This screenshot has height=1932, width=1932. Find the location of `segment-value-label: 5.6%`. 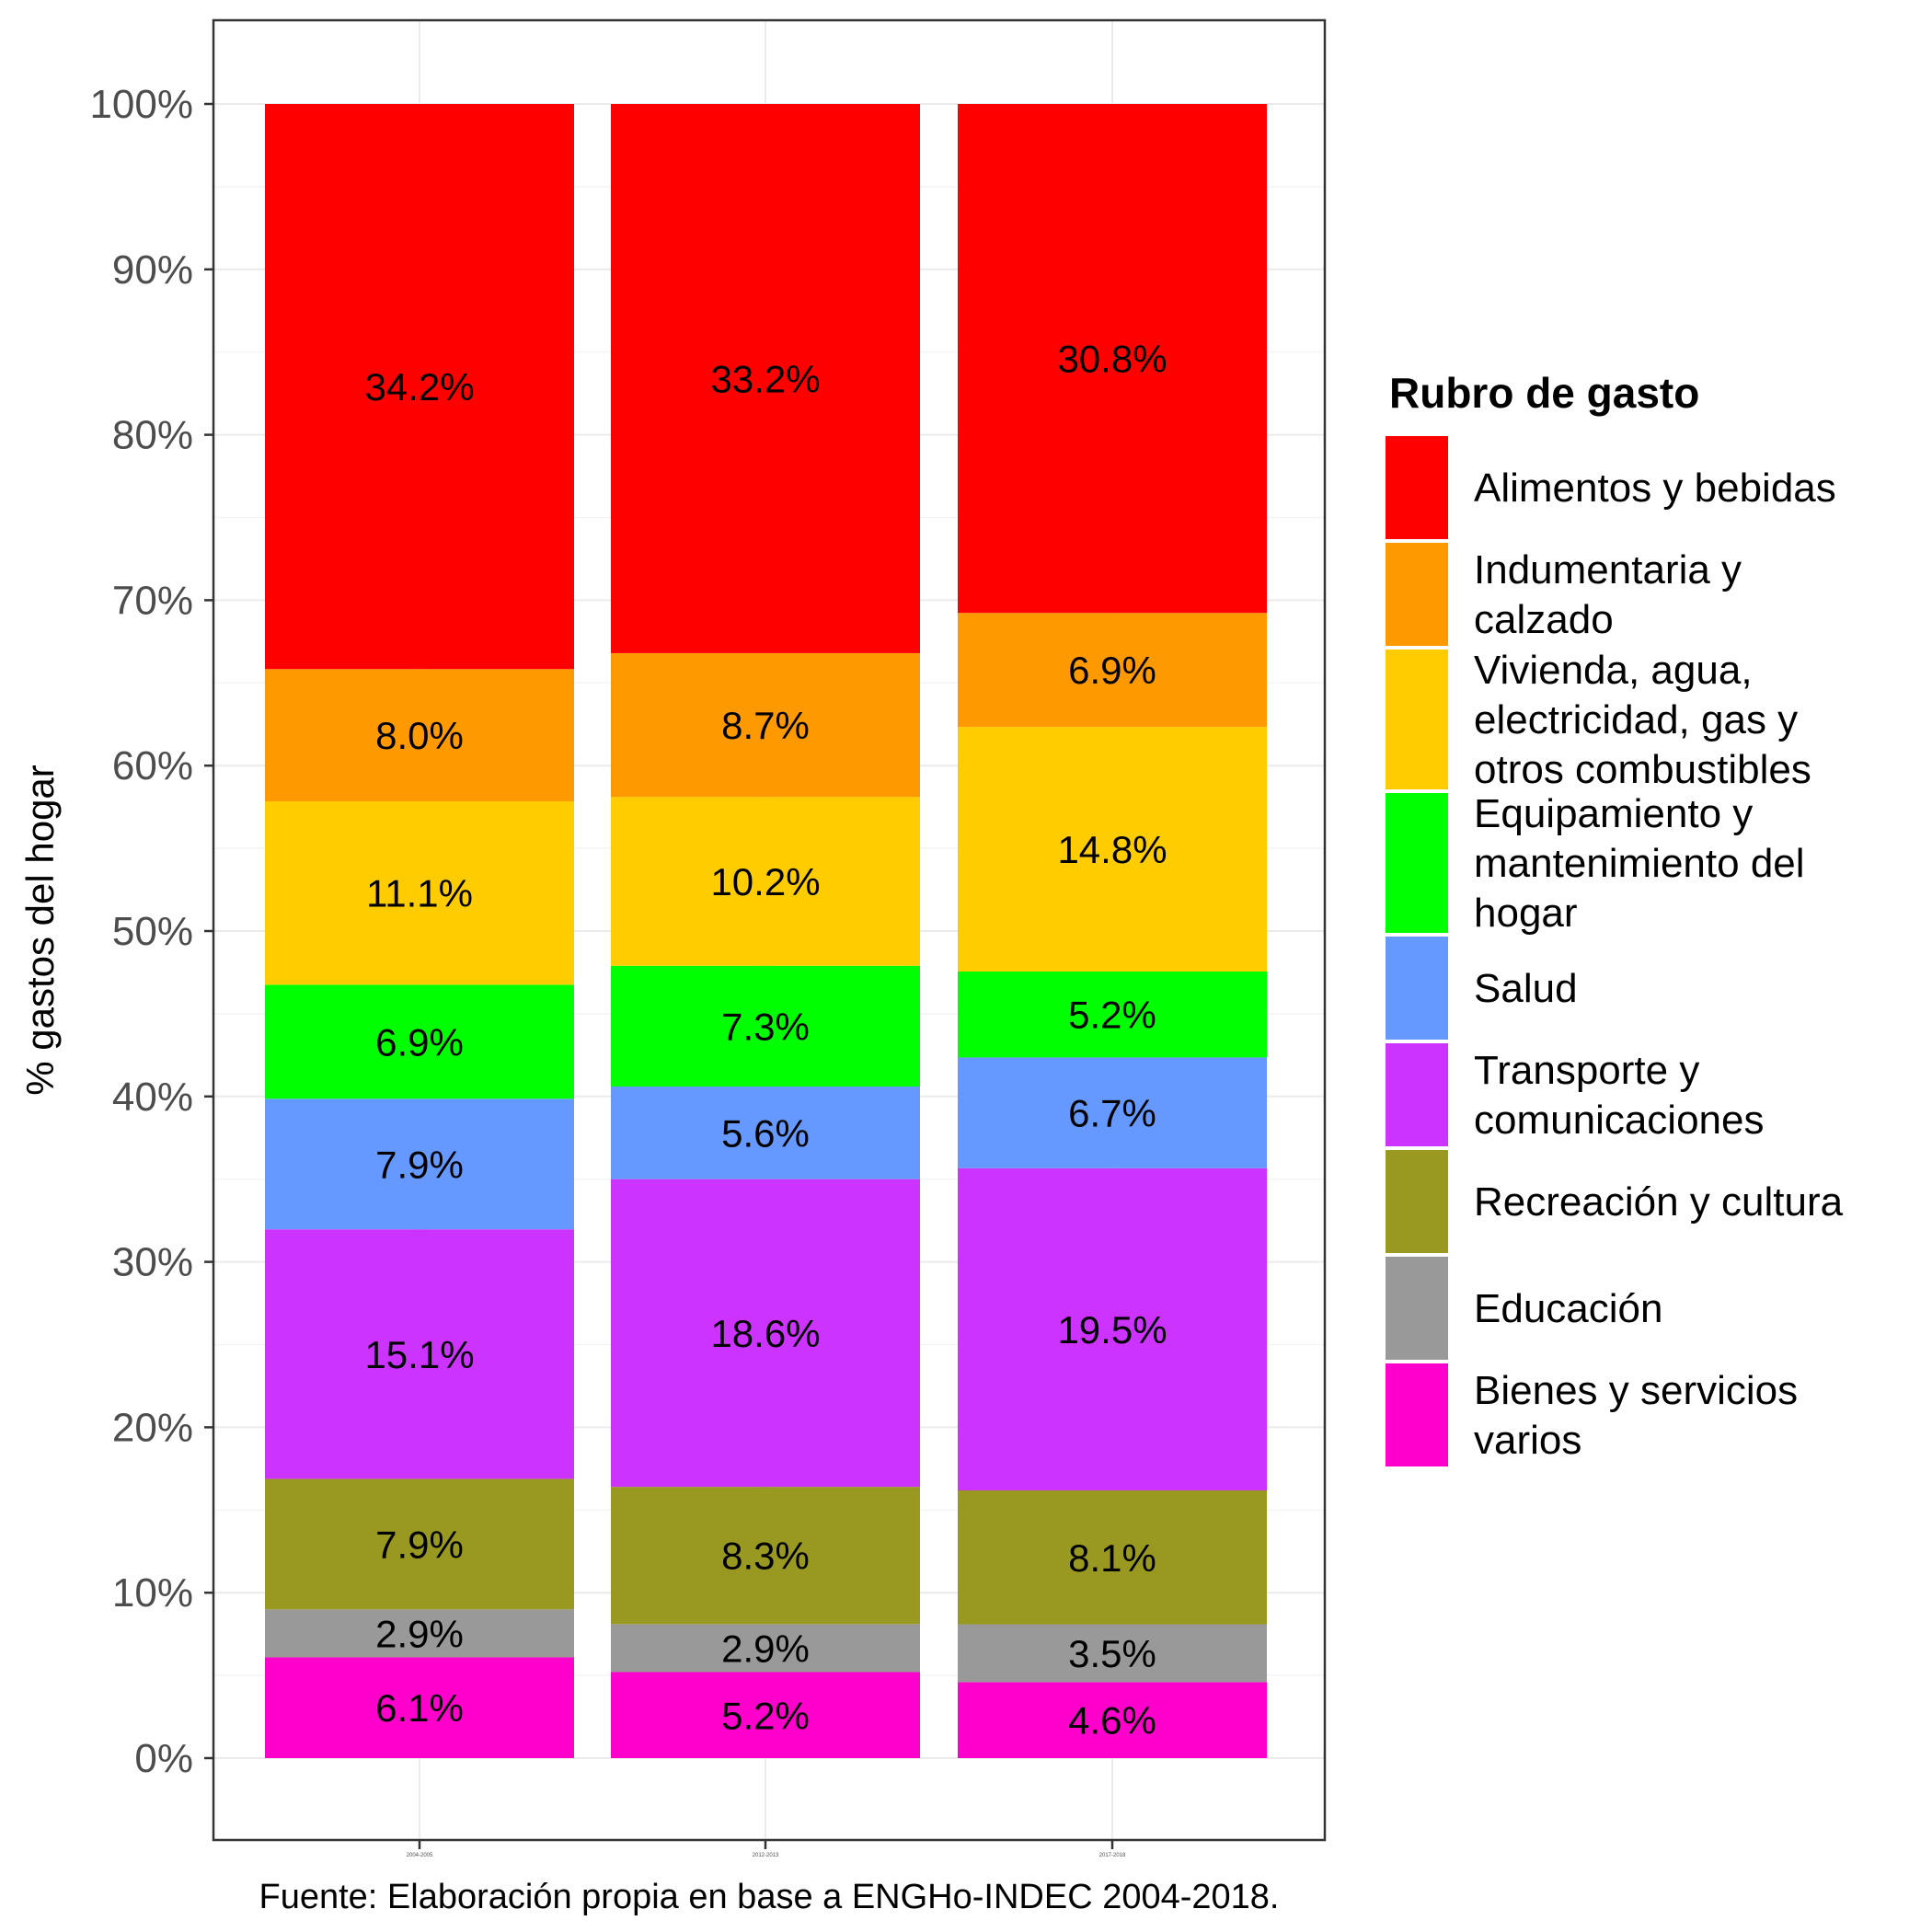

segment-value-label: 5.6% is located at coordinates (765, 1133).